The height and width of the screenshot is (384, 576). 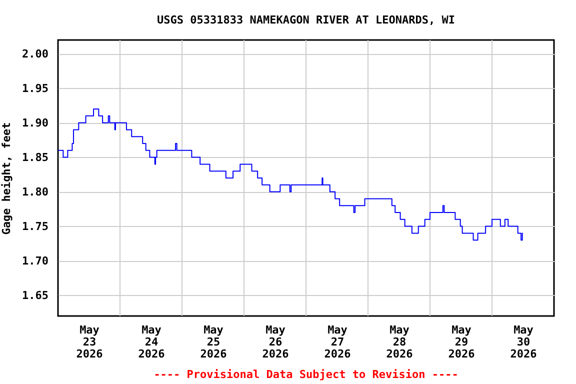 What do you see at coordinates (35, 123) in the screenshot?
I see `y-tick-label: 1.90` at bounding box center [35, 123].